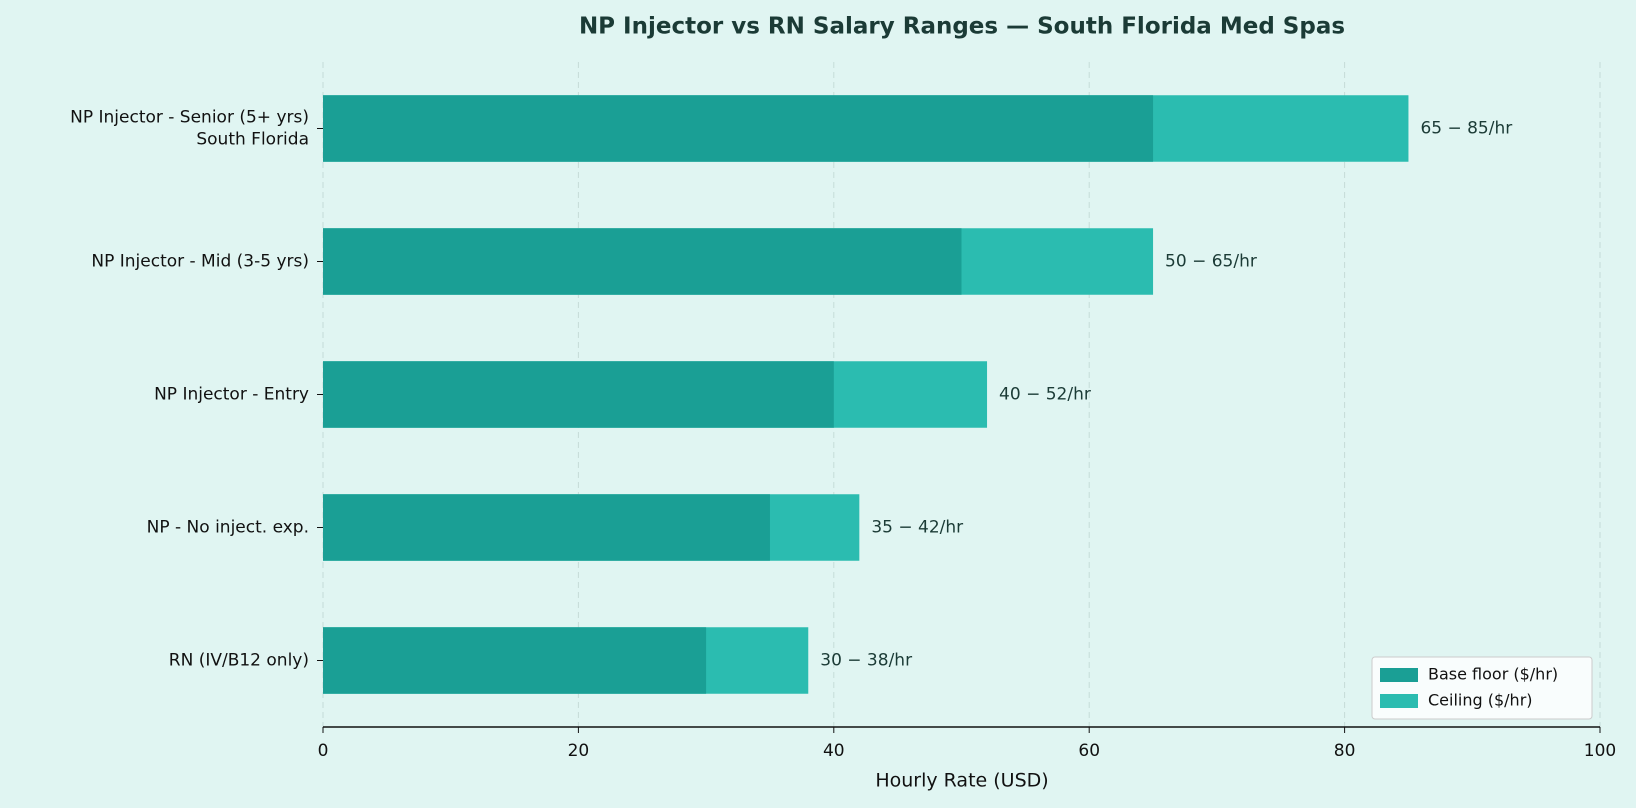  I want to click on y-tick-label: NP Injector - Mid (3-5 yrs), so click(200, 262).